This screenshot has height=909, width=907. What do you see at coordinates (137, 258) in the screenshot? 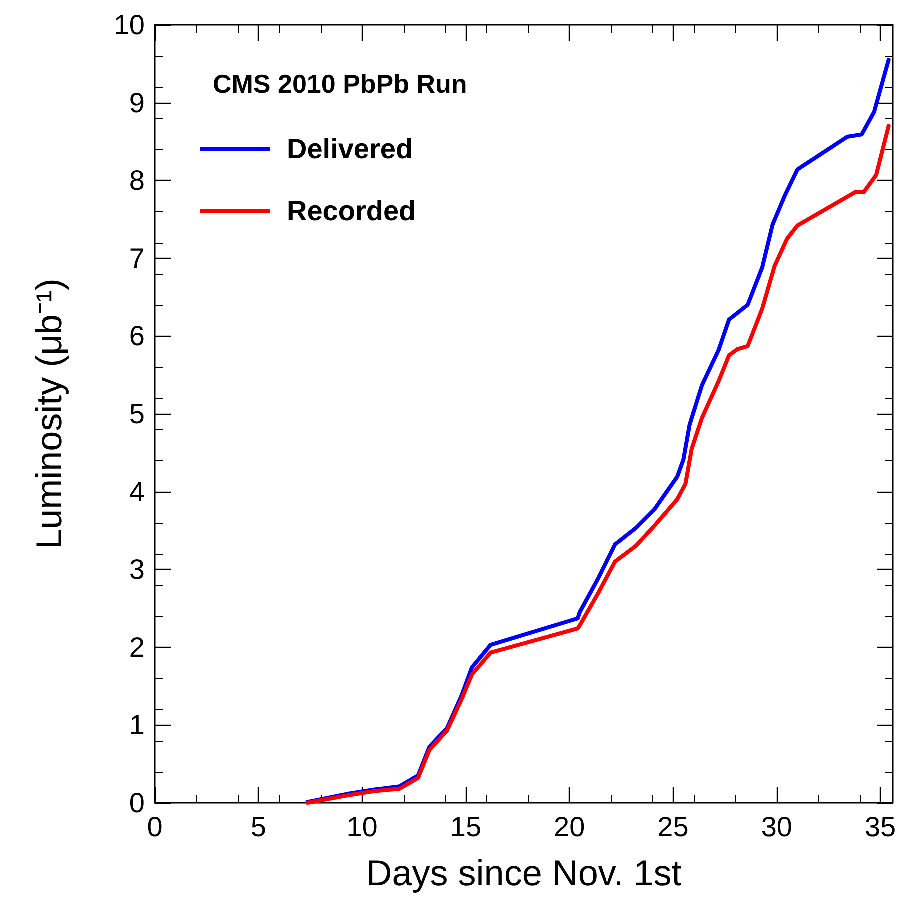
I see `y-tick-label: 7` at bounding box center [137, 258].